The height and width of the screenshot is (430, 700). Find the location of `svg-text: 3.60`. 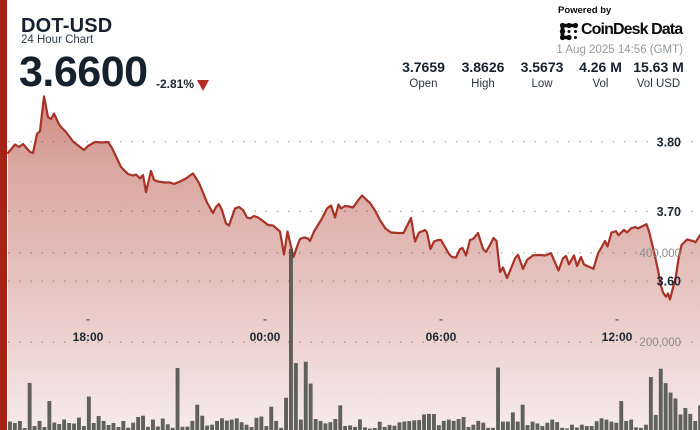

svg-text: 3.60 is located at coordinates (669, 282).